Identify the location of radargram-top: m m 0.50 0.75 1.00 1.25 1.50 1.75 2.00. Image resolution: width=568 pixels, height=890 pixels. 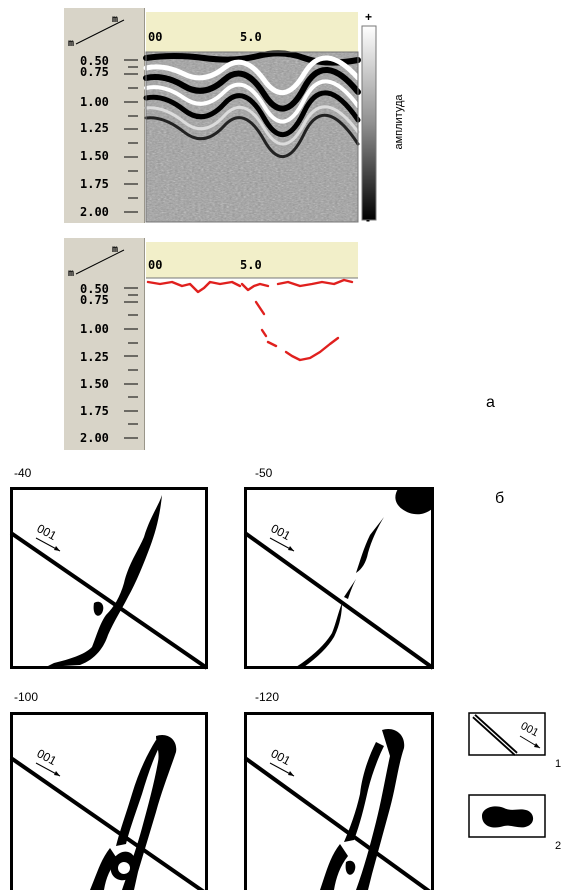
(234, 117).